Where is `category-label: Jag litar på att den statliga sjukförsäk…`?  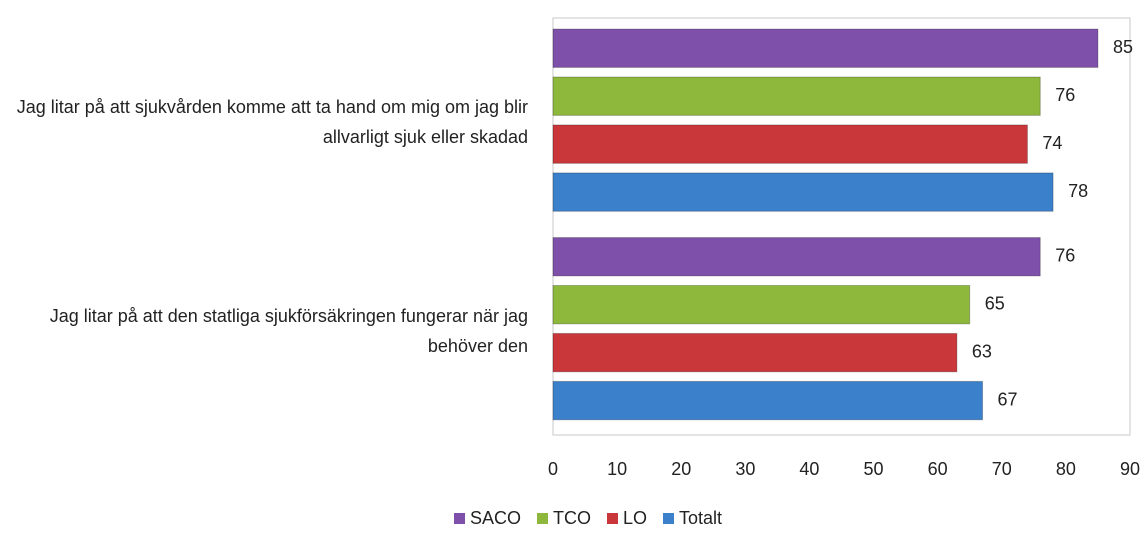
category-label: Jag litar på att den statliga sjukförsäk… is located at coordinates (288, 330).